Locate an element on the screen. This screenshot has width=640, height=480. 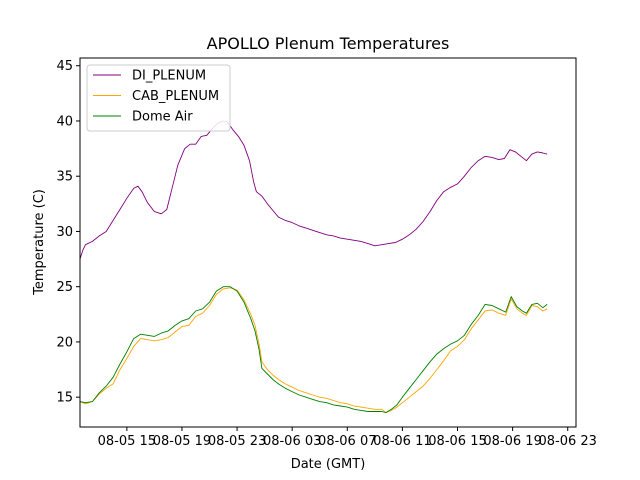
y-axis-label: Temperature (C) is located at coordinates (39, 242).